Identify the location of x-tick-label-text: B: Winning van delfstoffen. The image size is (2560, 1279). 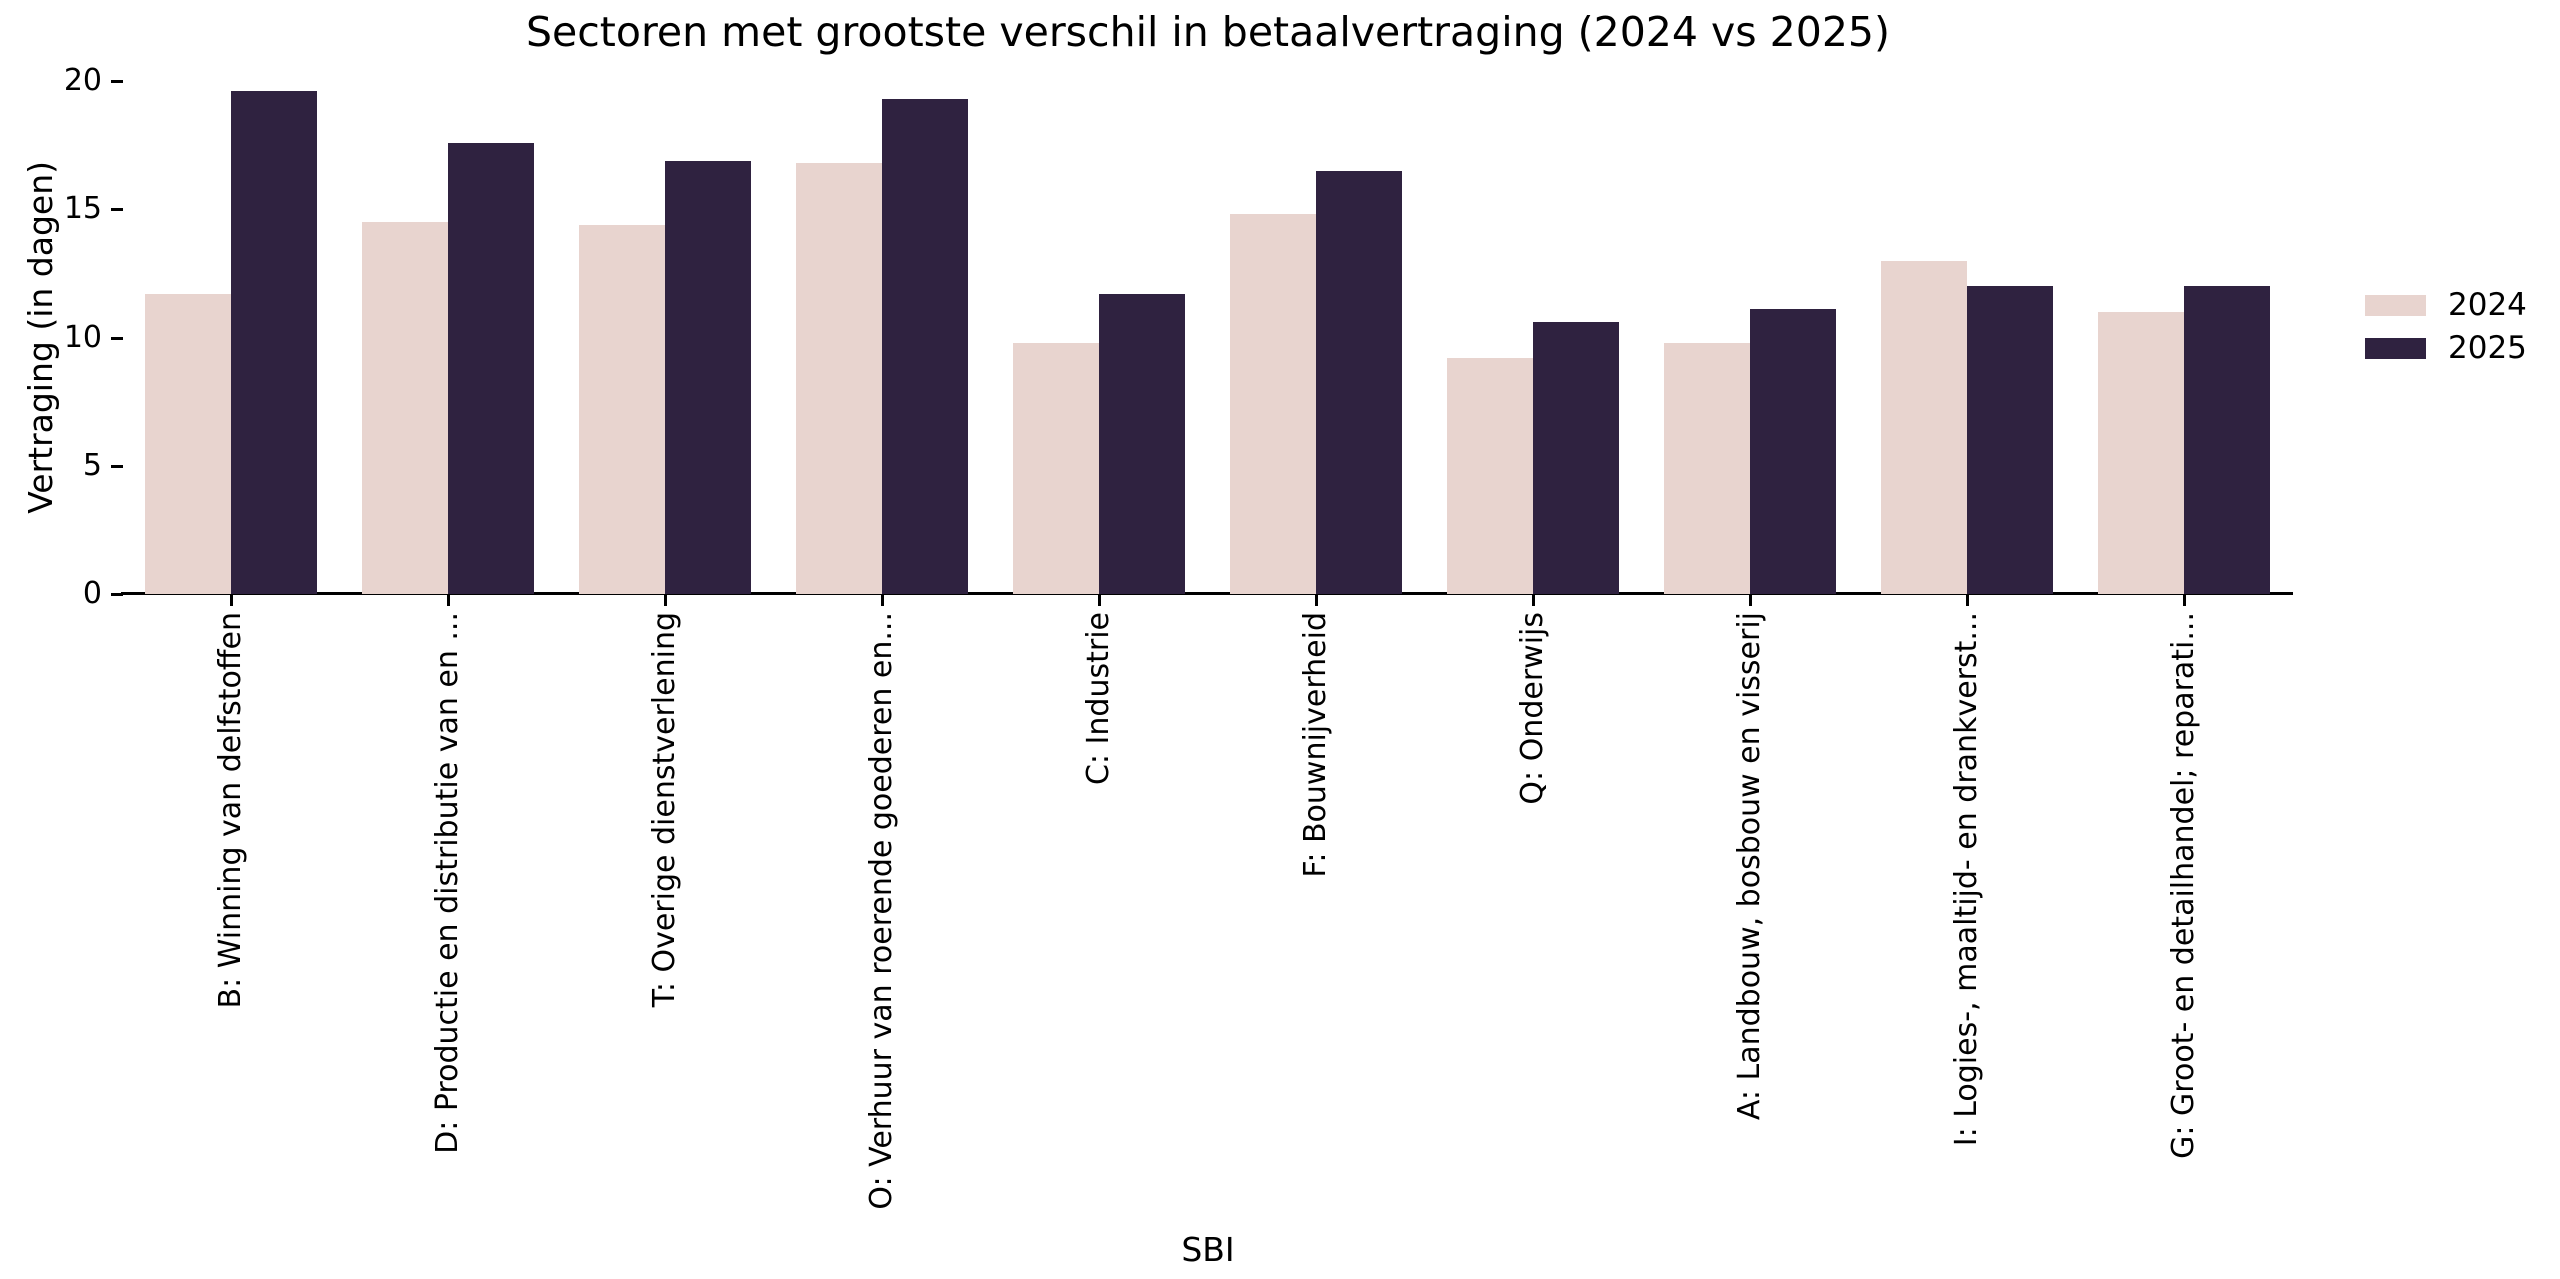
(230, 810).